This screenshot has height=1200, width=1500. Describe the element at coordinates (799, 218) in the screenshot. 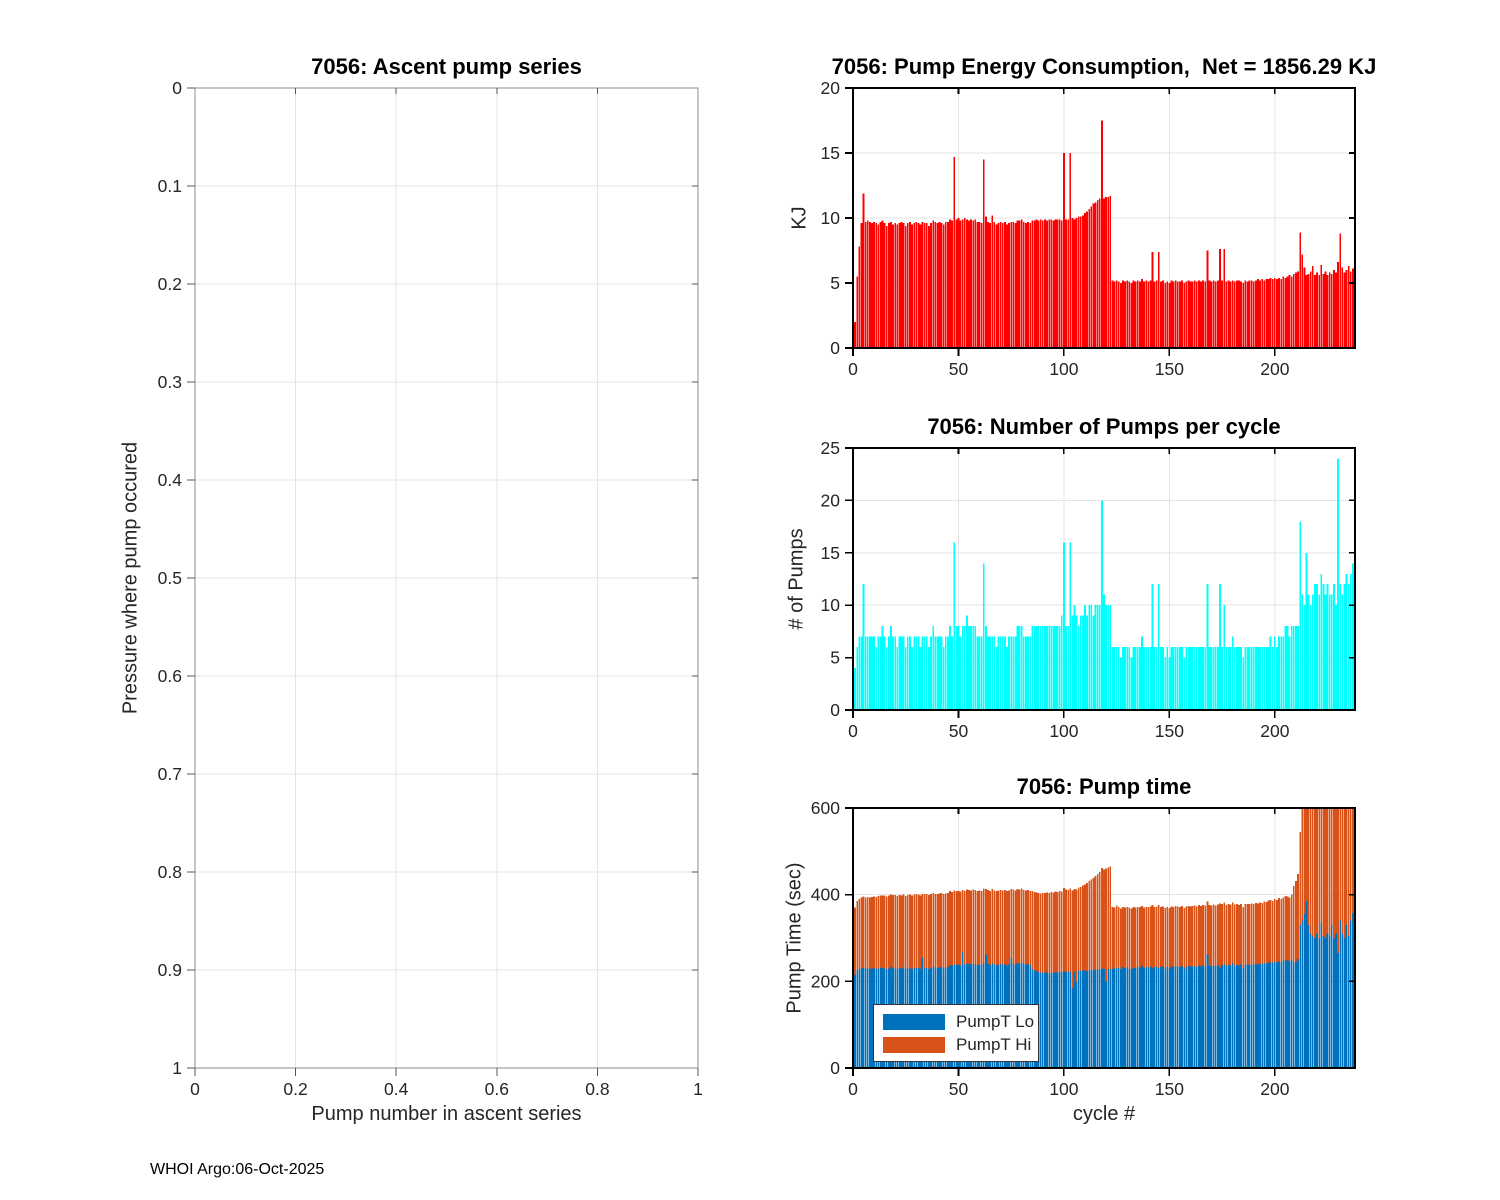

I see `energy-ylabel: KJ` at that location.